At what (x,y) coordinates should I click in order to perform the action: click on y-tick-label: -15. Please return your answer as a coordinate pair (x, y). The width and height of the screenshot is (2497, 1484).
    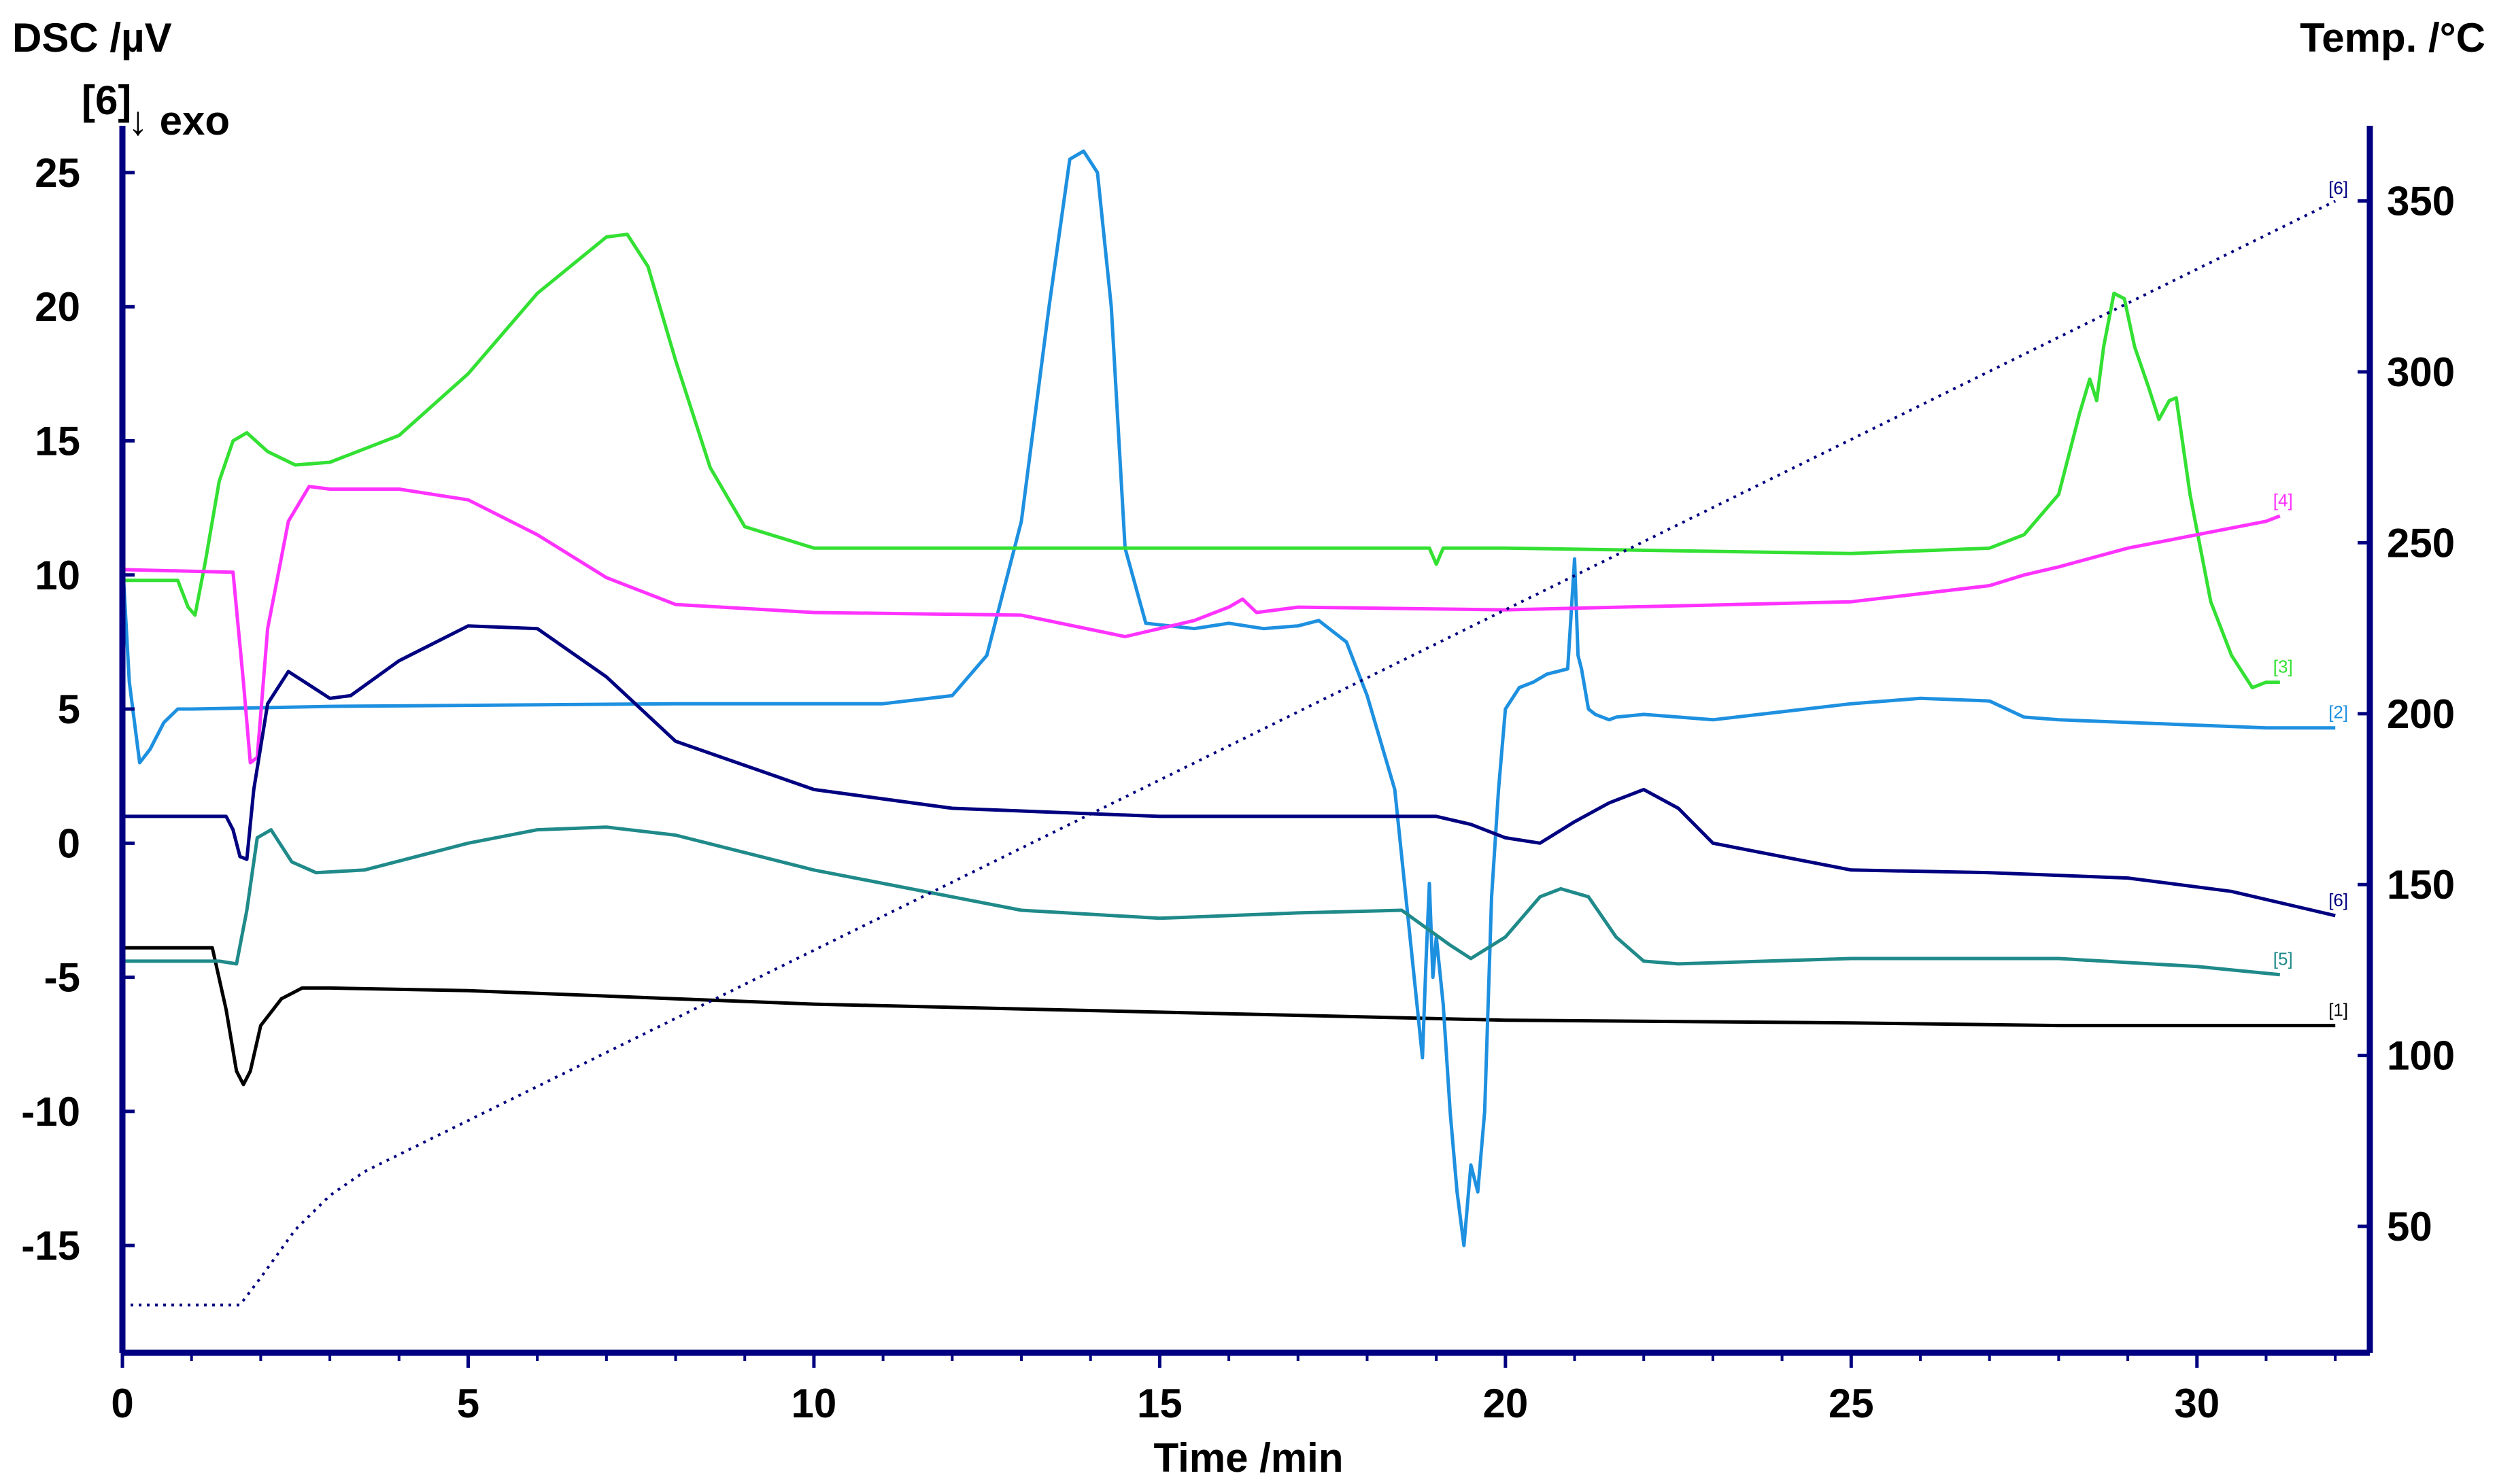
    Looking at the image, I should click on (50, 1246).